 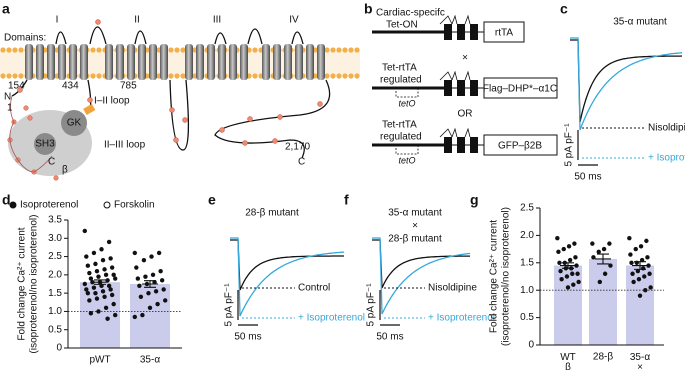 I want to click on y-tick-label: 0.5, so click(x=527, y=317).